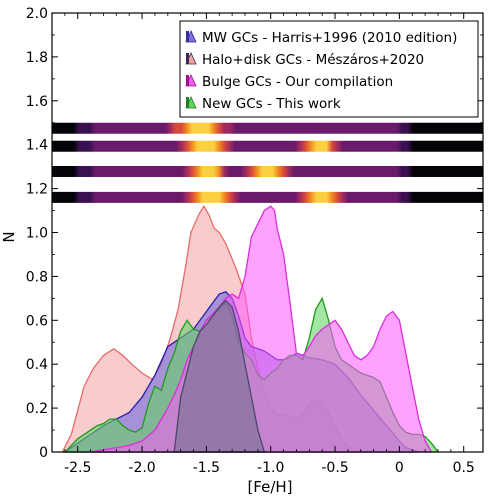 The image size is (500, 500). I want to click on legend-label: New GCs - This work, so click(271, 104).